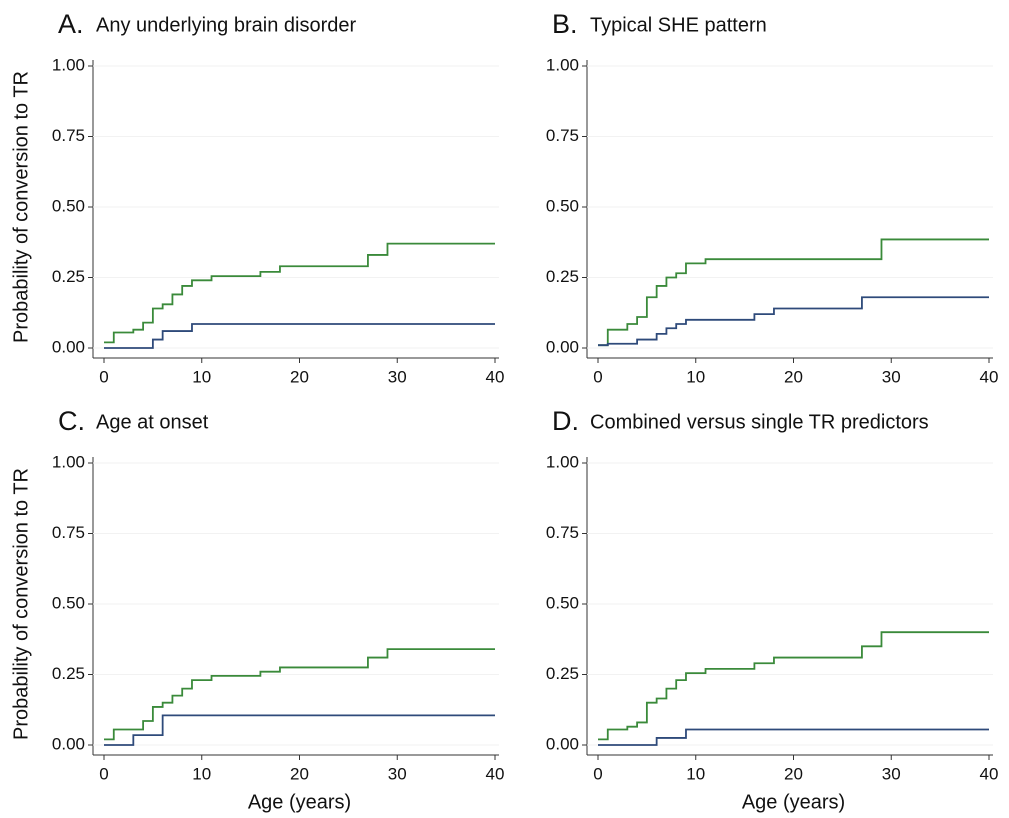  What do you see at coordinates (152, 422) in the screenshot?
I see `panel-title: Age at onset` at bounding box center [152, 422].